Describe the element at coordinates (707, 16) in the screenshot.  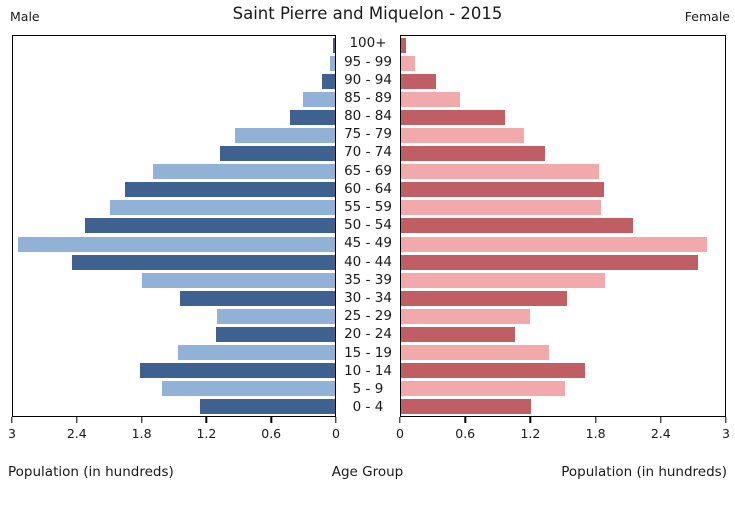
I see `female-side-label: Female` at that location.